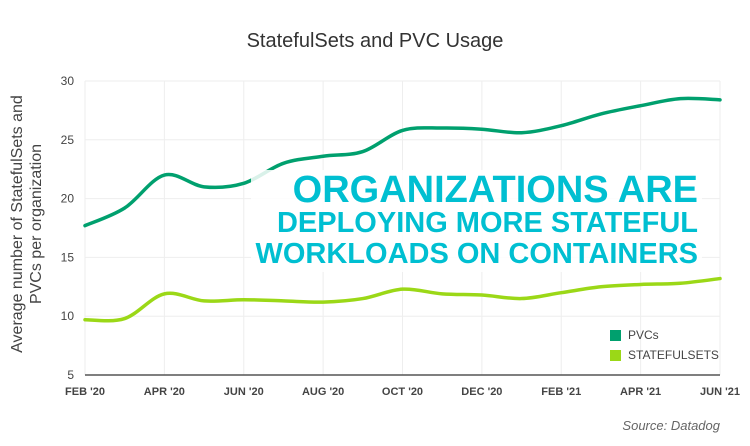 This screenshot has width=750, height=446. I want to click on x-tick-label: AUG '20, so click(323, 392).